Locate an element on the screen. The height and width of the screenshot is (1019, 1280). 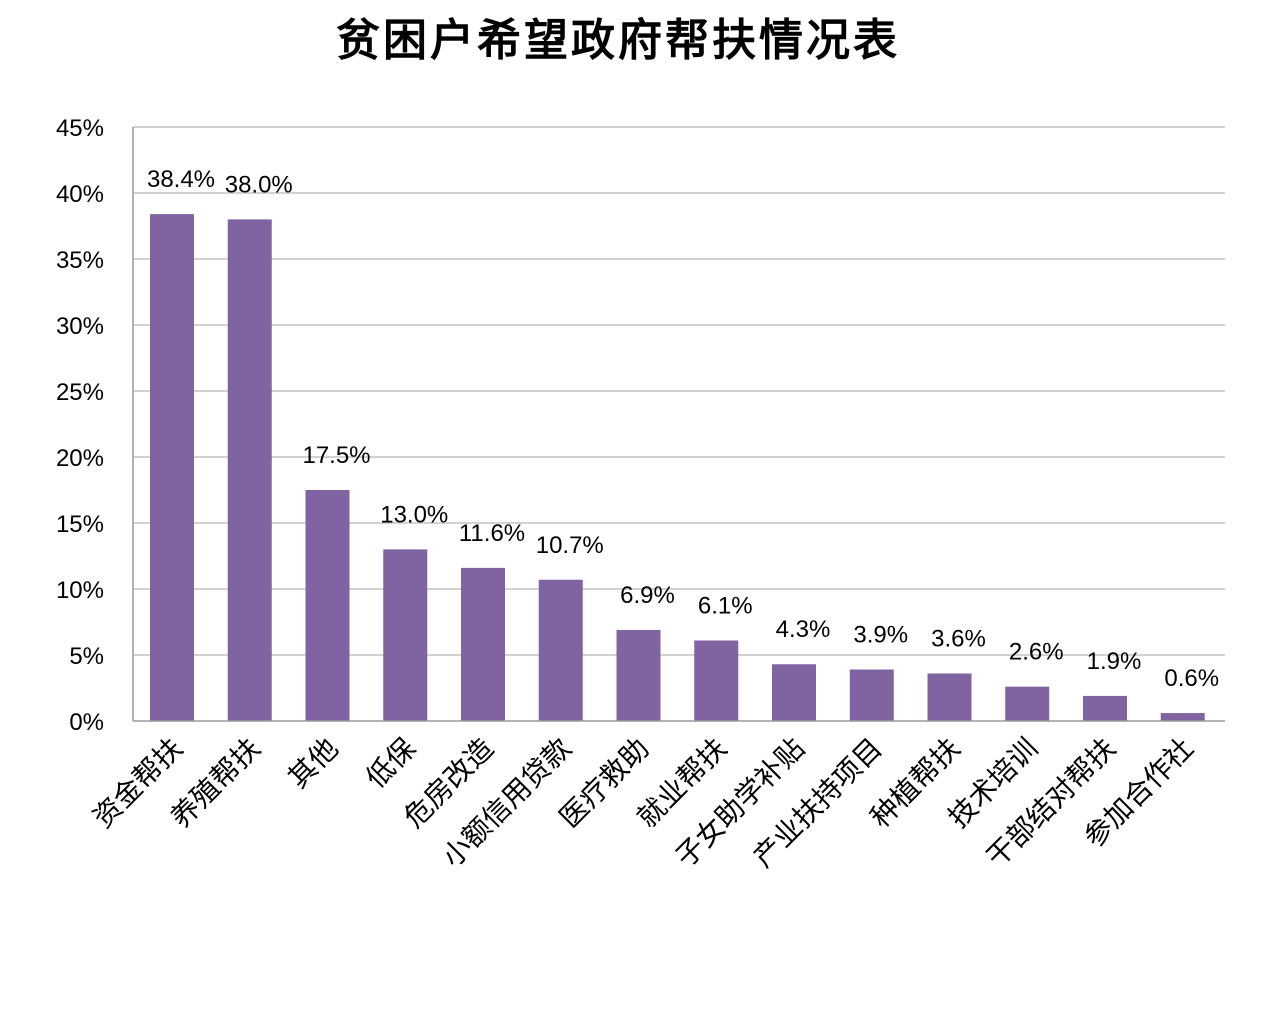
y-tick-label: 40% is located at coordinates (80, 194).